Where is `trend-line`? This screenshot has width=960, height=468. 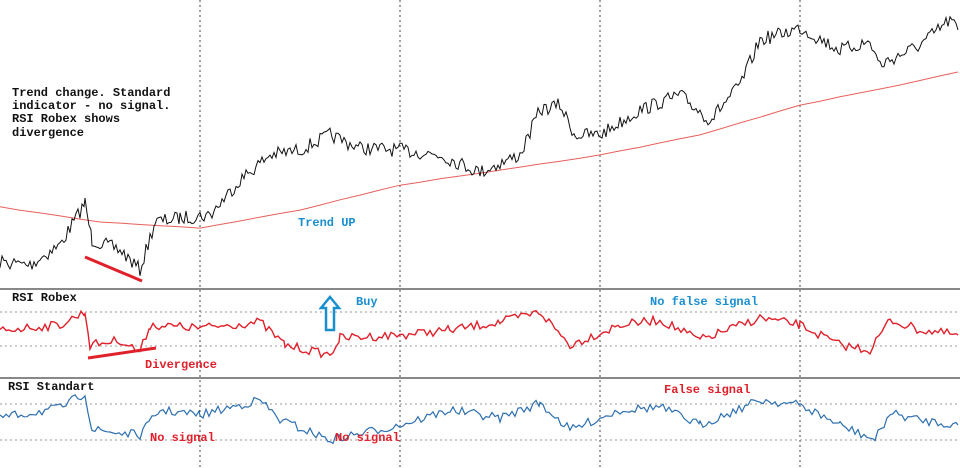
trend-line is located at coordinates (113, 269).